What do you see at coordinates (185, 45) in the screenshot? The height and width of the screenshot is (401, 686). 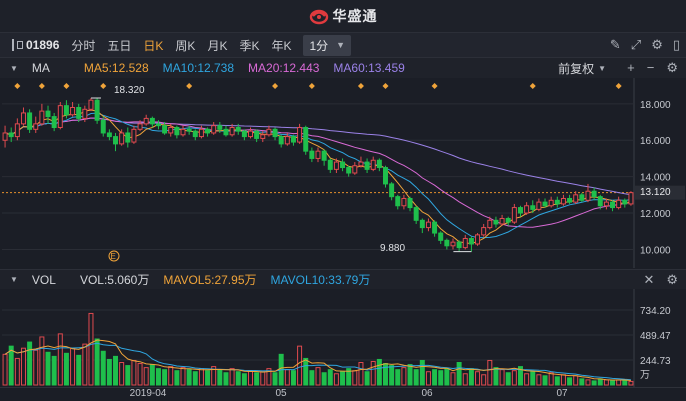 I see `tab-weekly-k: 周K` at bounding box center [185, 45].